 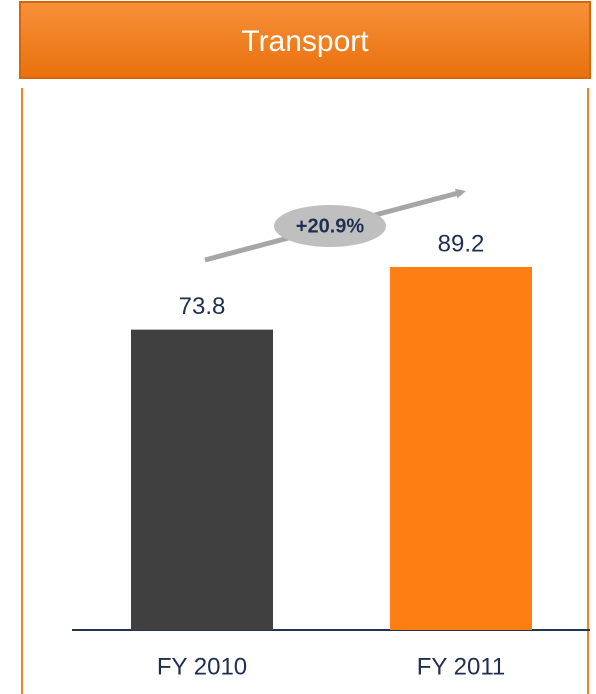 What do you see at coordinates (461, 243) in the screenshot?
I see `data-label: 89.2` at bounding box center [461, 243].